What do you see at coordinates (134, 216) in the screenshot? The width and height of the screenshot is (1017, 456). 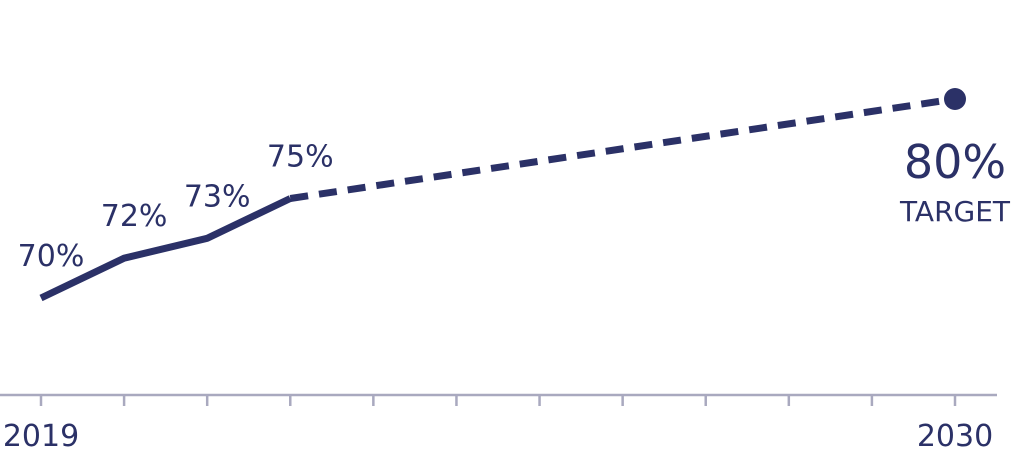 I see `data-label: 72%` at bounding box center [134, 216].